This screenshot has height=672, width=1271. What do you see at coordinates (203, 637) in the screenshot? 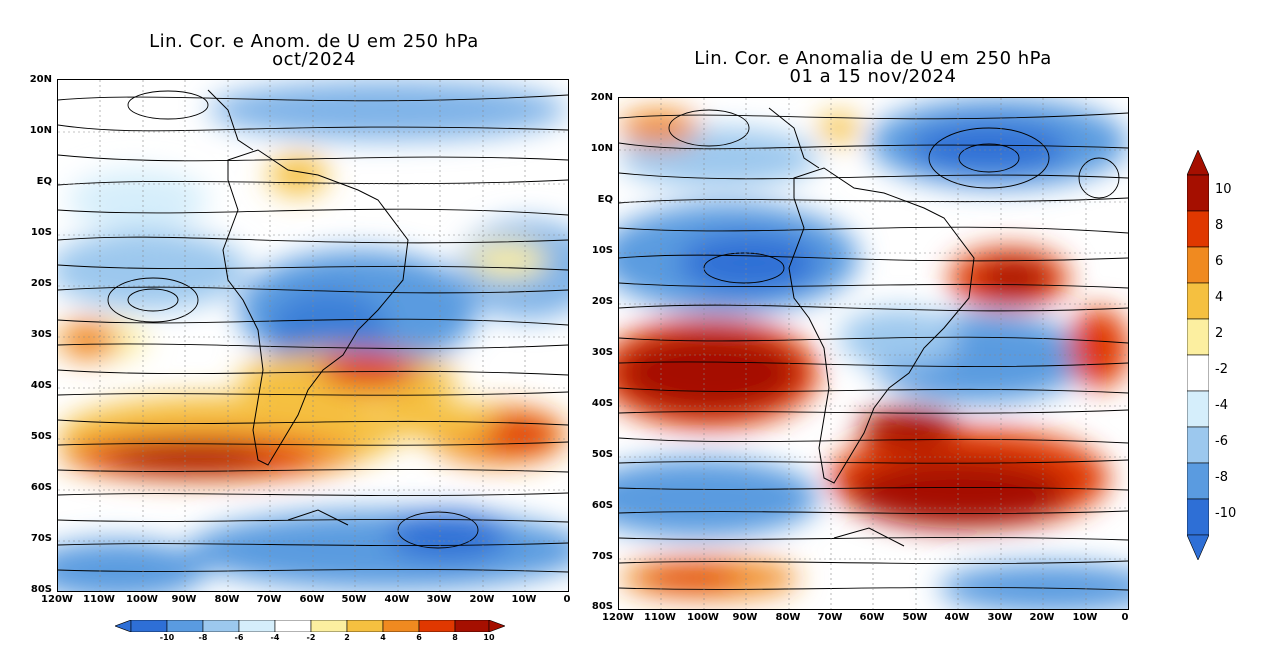
I see `colorbar-small-label: -8` at bounding box center [203, 637].